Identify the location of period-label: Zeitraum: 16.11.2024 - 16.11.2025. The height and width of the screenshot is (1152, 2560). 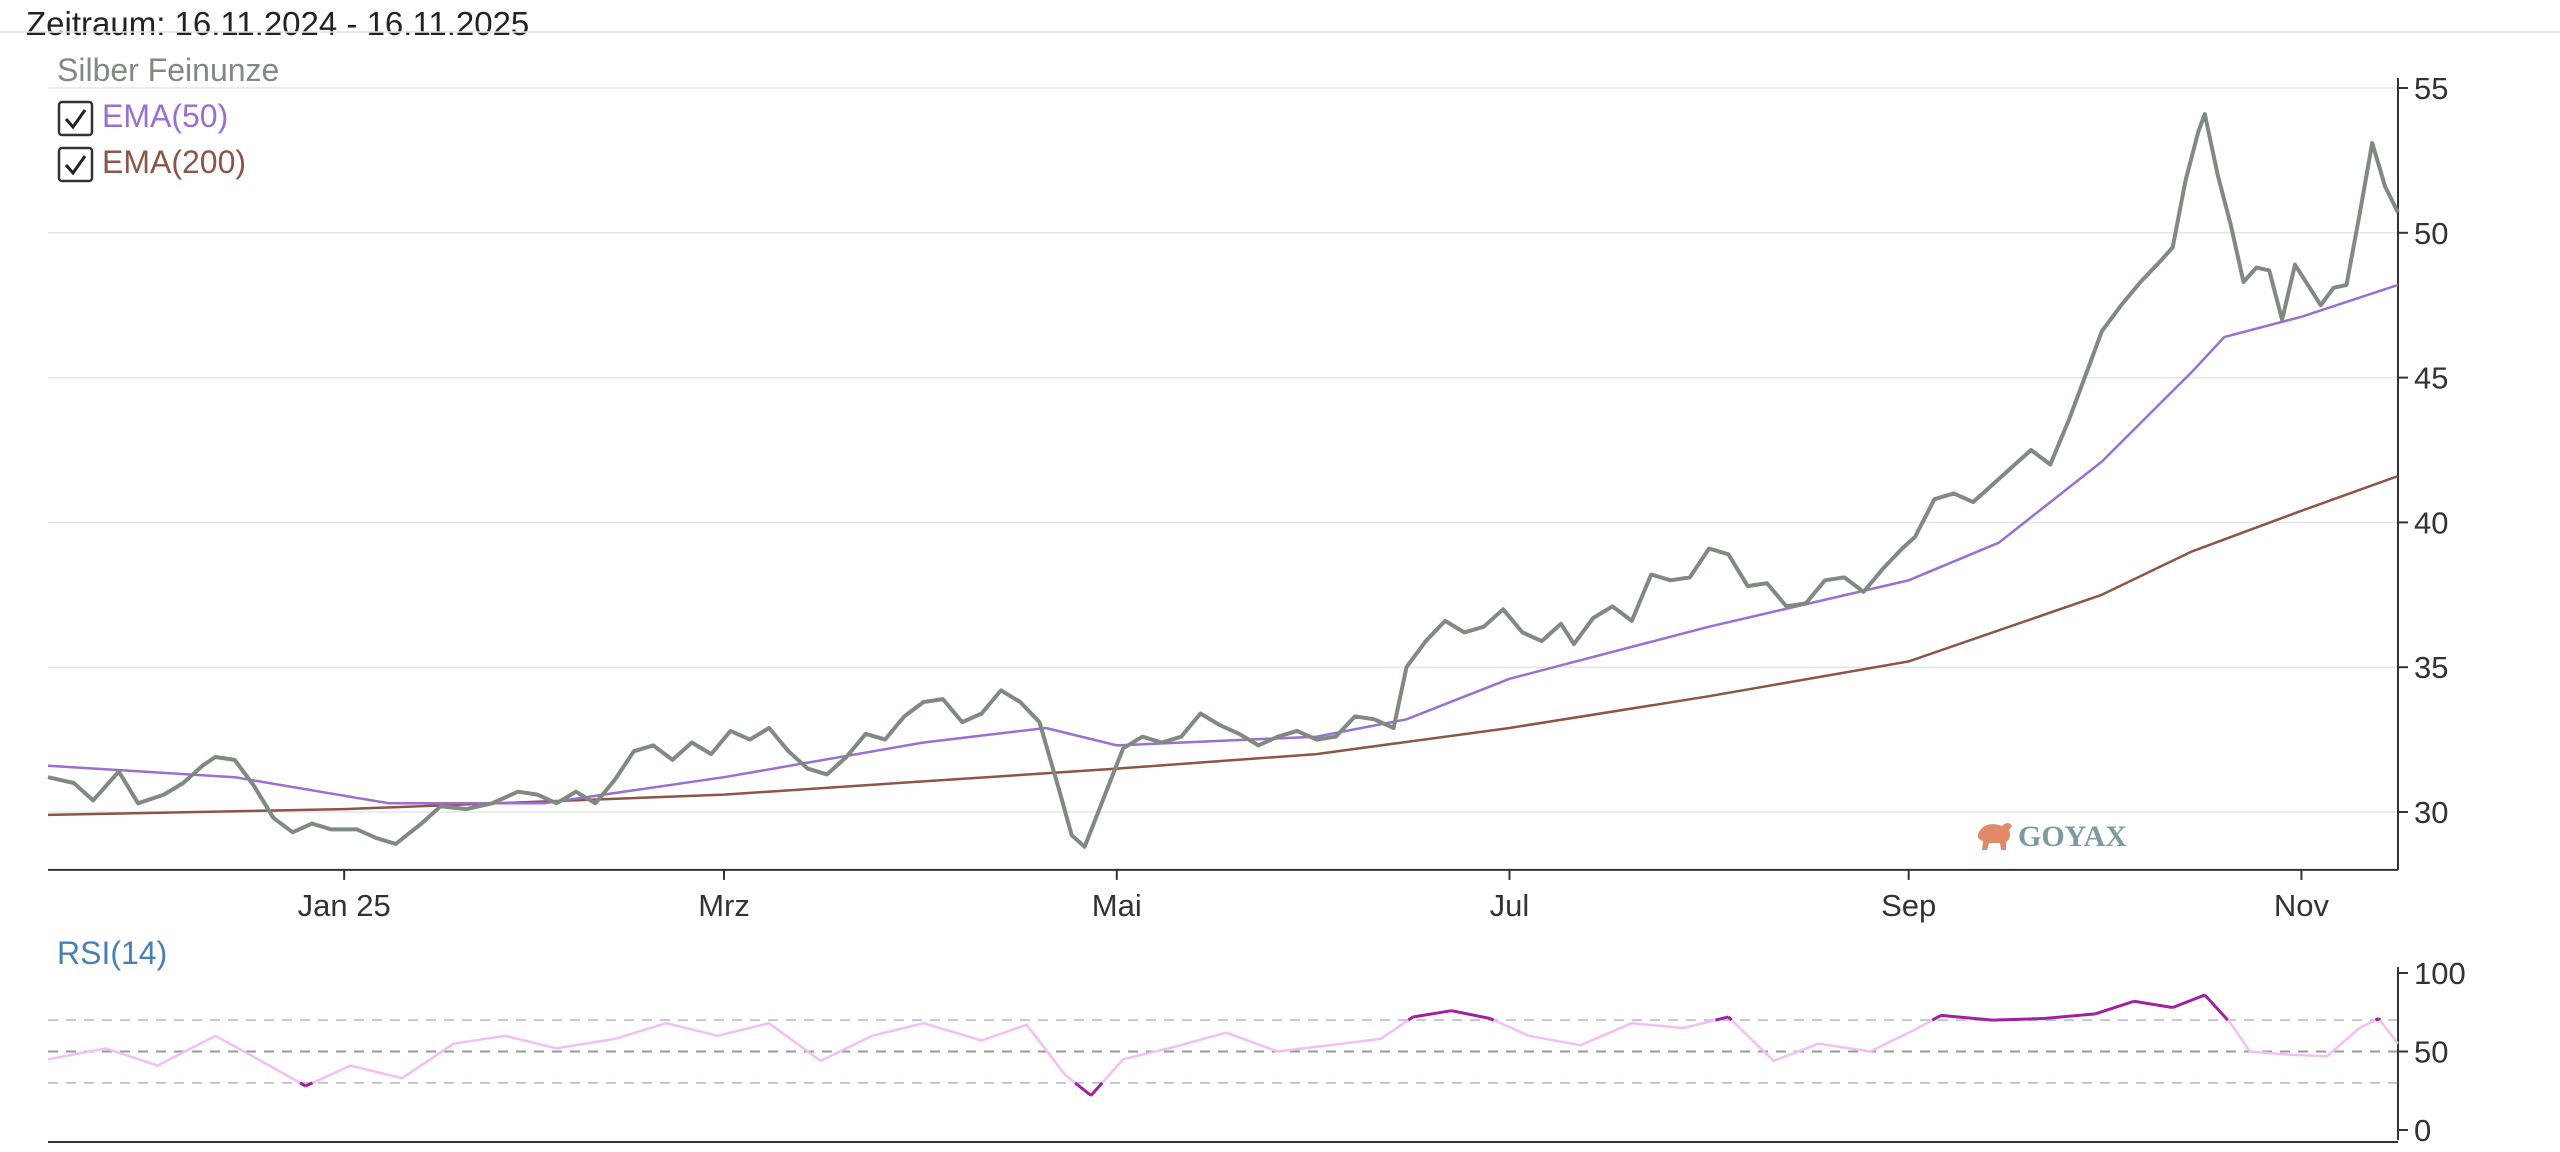
(277, 23).